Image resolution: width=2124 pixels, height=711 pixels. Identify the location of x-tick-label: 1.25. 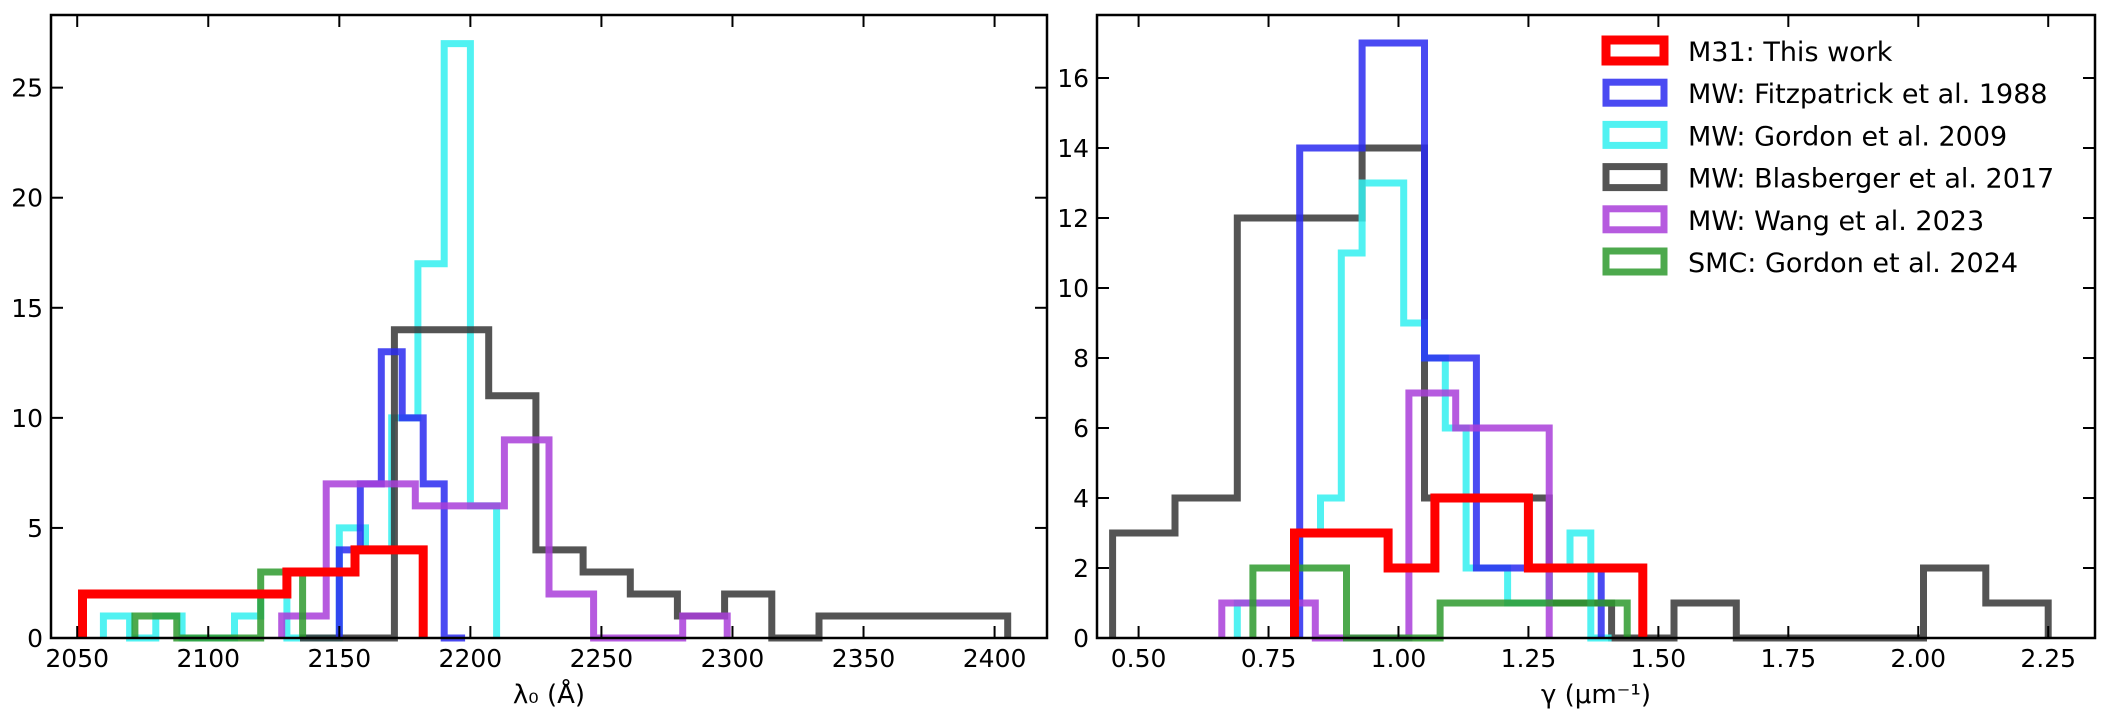
(1529, 658).